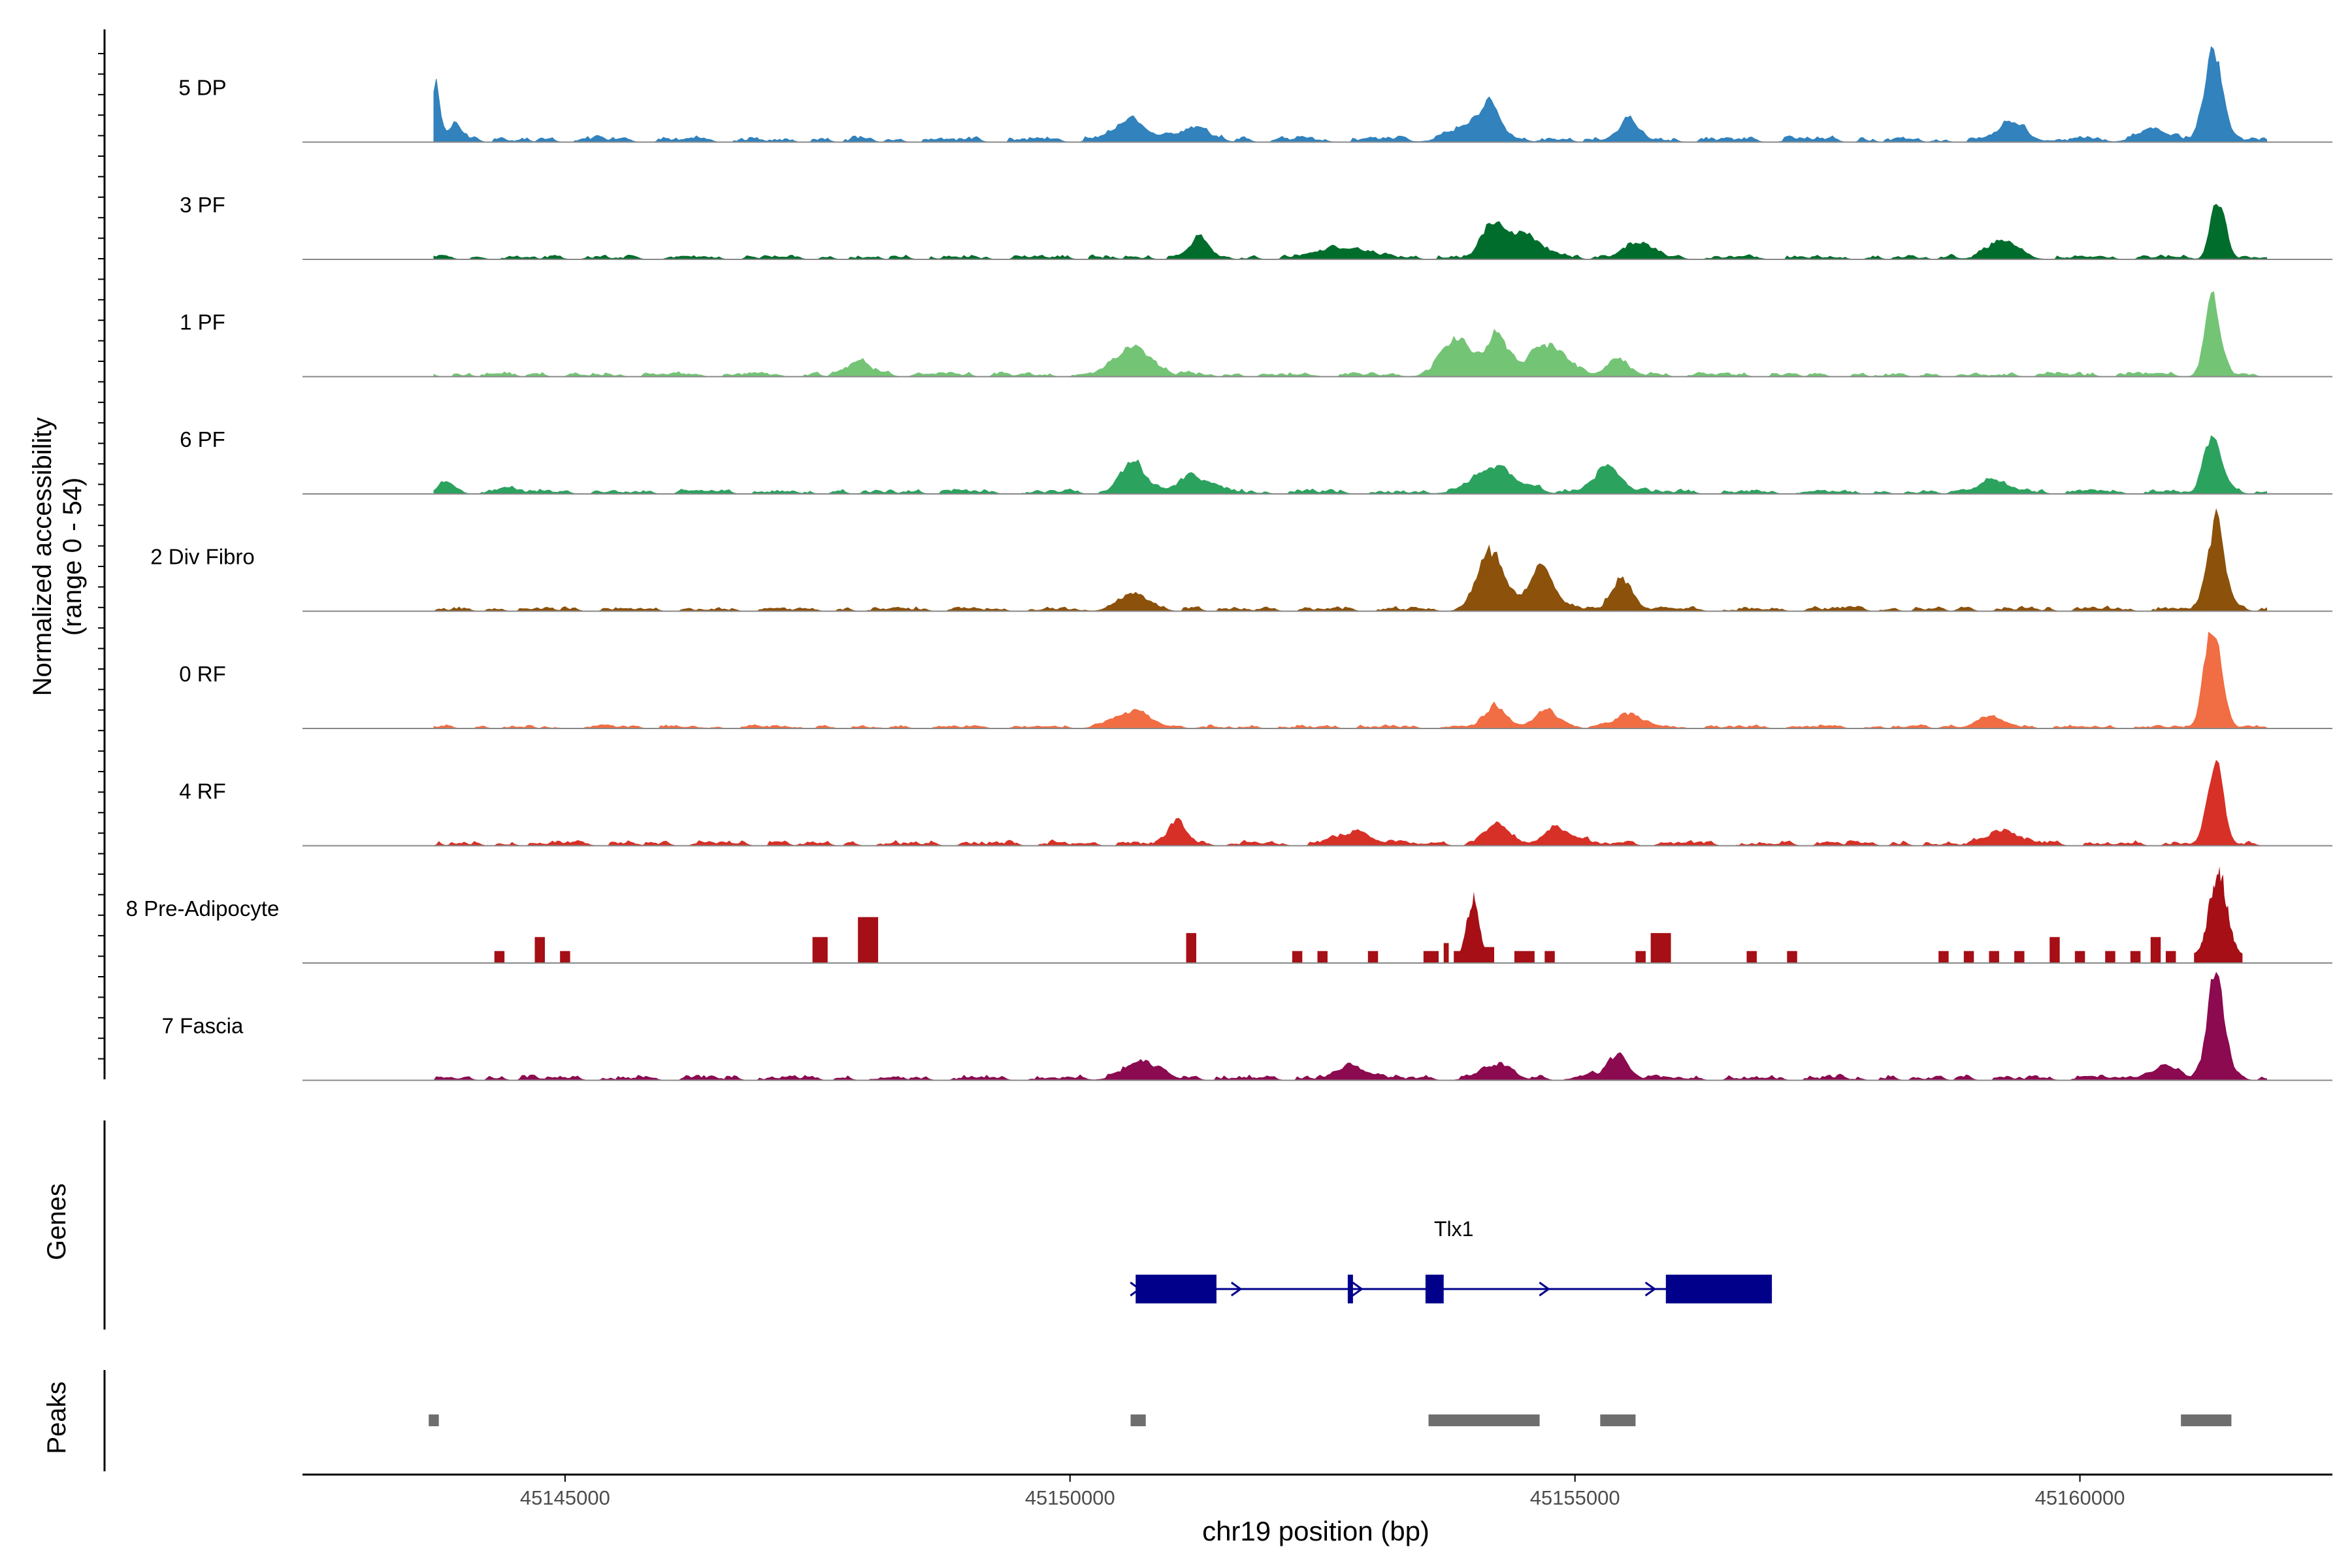 The width and height of the screenshot is (2352, 1568). What do you see at coordinates (1330, 1420) in the screenshot?
I see `peaks-panel` at bounding box center [1330, 1420].